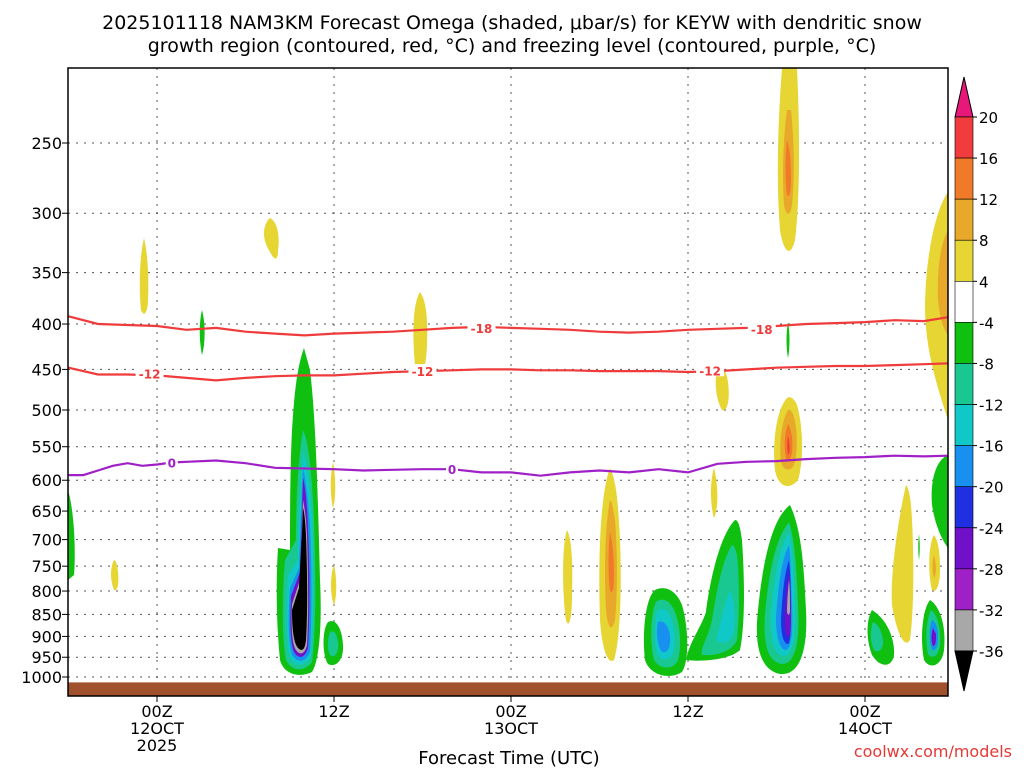 This screenshot has width=1024, height=768. Describe the element at coordinates (420, 335) in the screenshot. I see `omega-descent-mid1` at that location.